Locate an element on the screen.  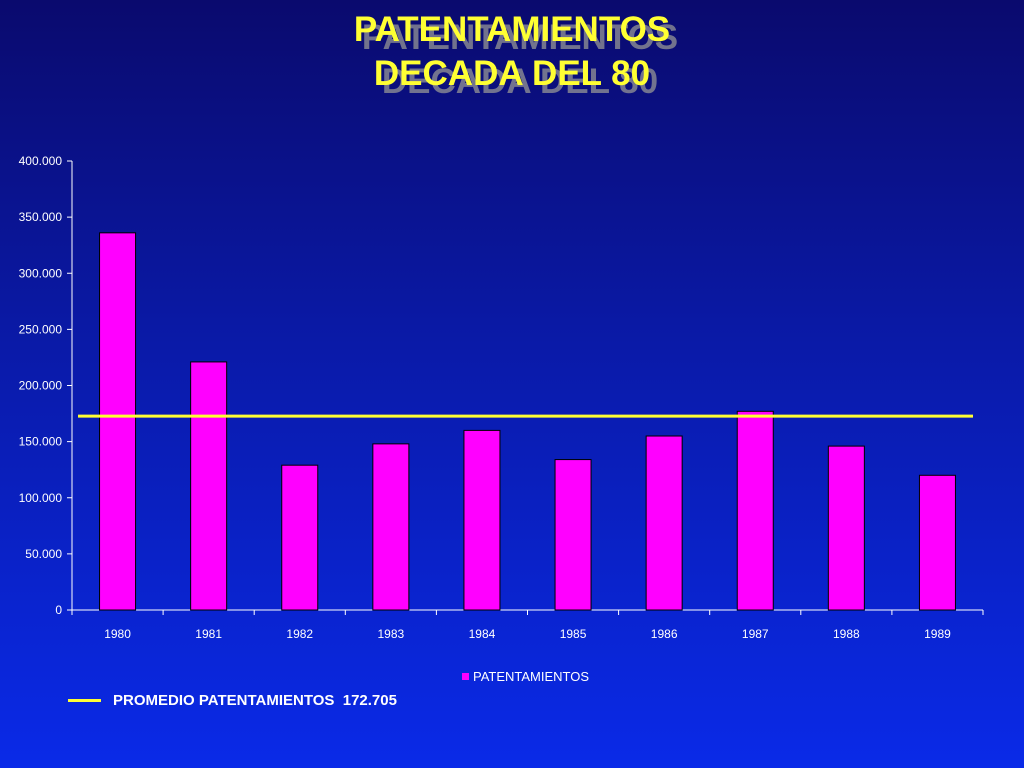
y-tick-label: 100.000 is located at coordinates (41, 498).